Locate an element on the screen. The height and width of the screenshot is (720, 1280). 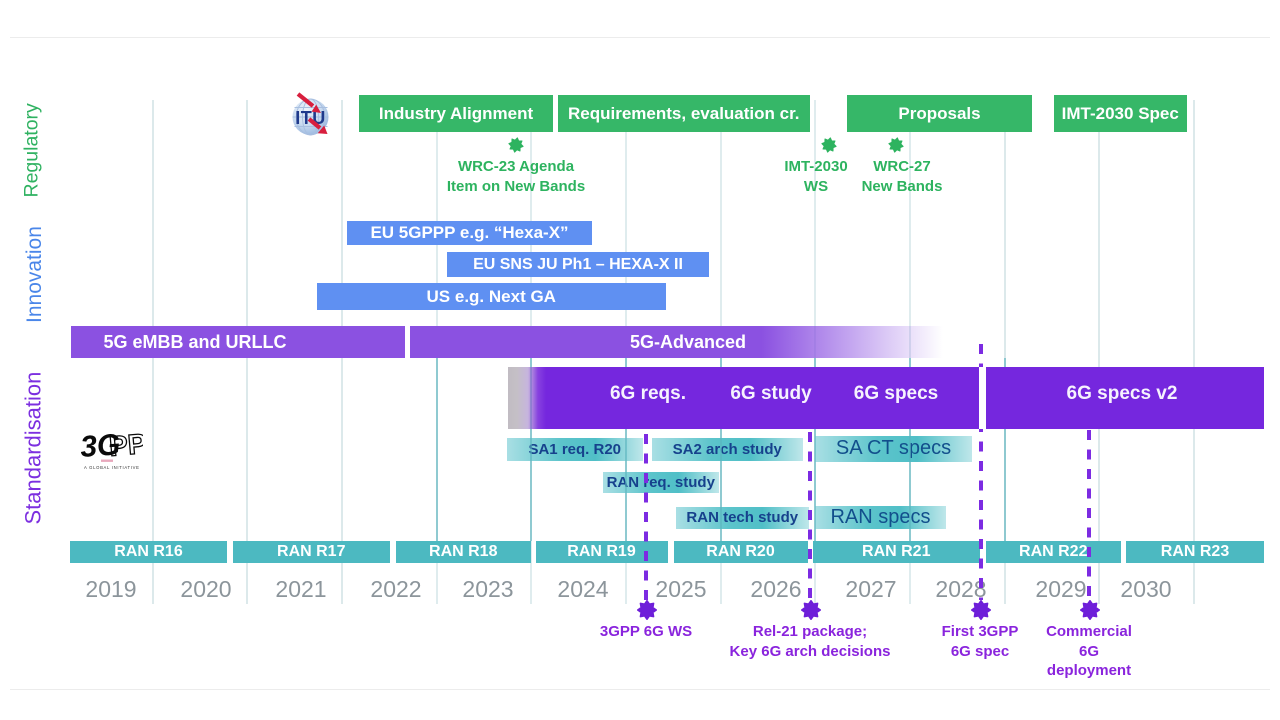
svg-text: 3G is located at coordinates (101, 446).